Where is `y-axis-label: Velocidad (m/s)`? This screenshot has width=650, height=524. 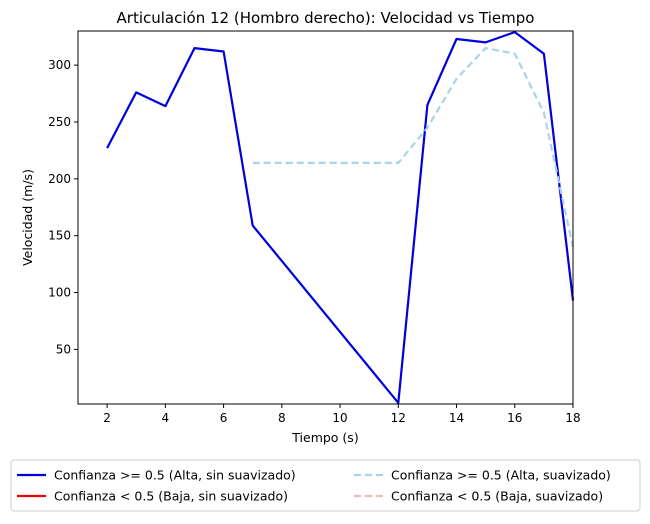
y-axis-label: Velocidad (m/s) is located at coordinates (27, 217).